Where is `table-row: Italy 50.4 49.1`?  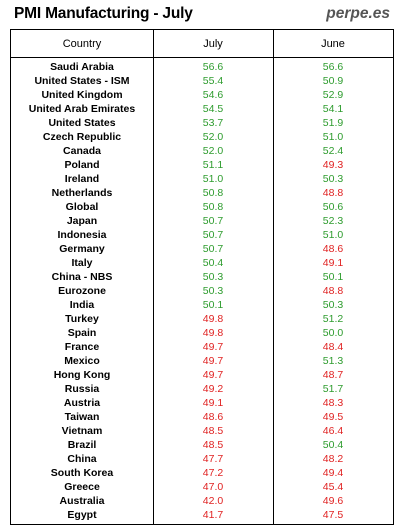 table-row: Italy 50.4 49.1 is located at coordinates (202, 263).